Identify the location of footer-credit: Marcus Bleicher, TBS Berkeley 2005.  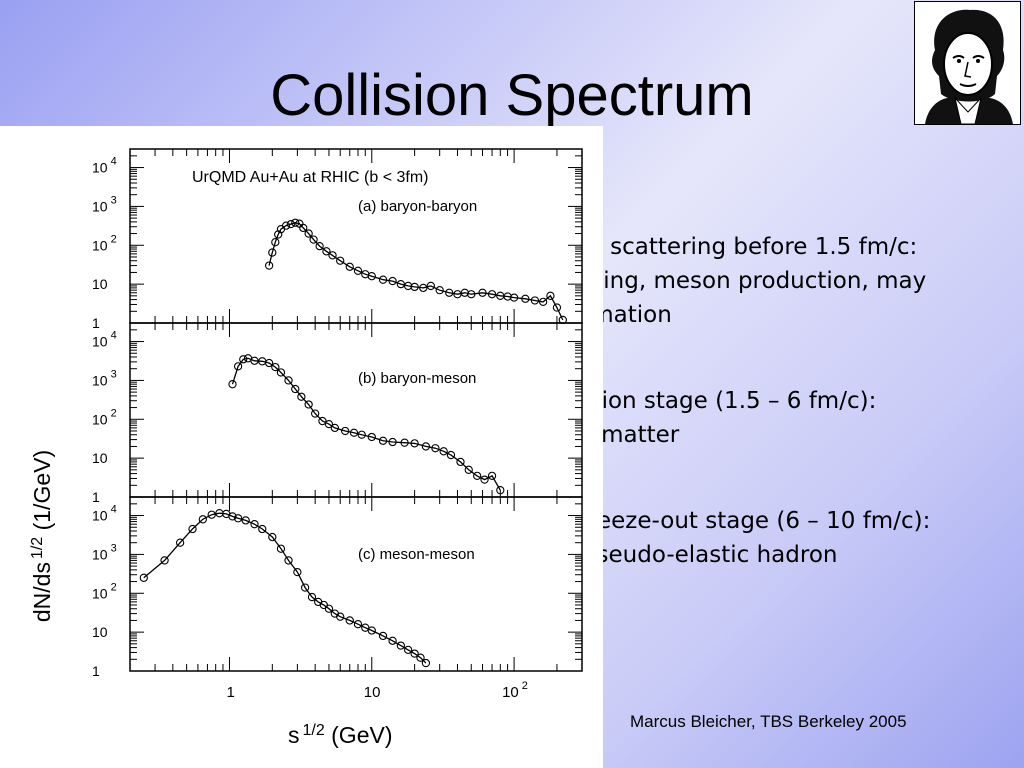
(768, 721).